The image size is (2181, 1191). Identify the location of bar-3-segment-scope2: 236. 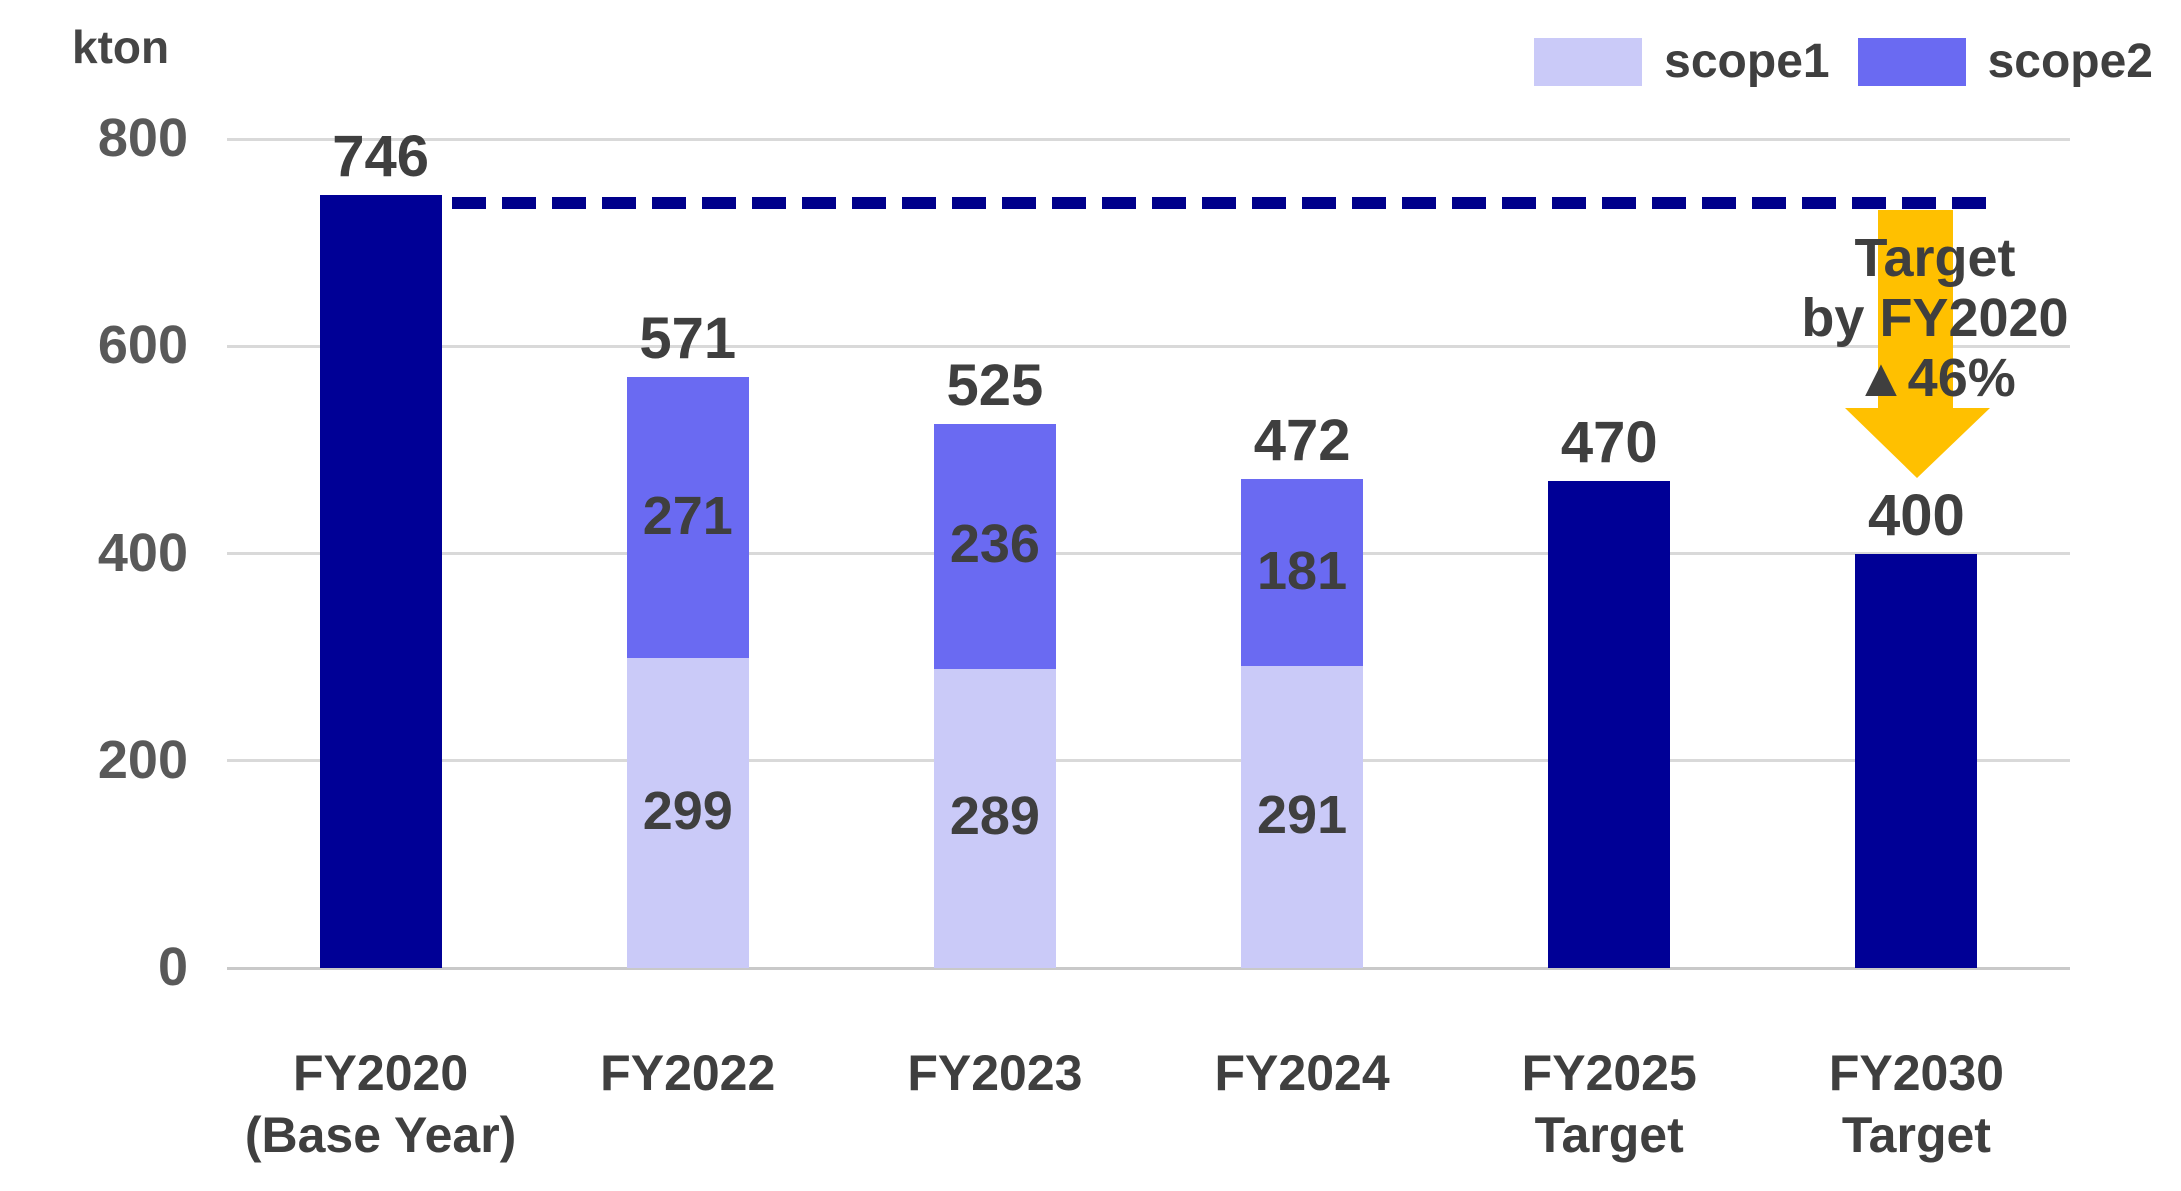
(994, 546).